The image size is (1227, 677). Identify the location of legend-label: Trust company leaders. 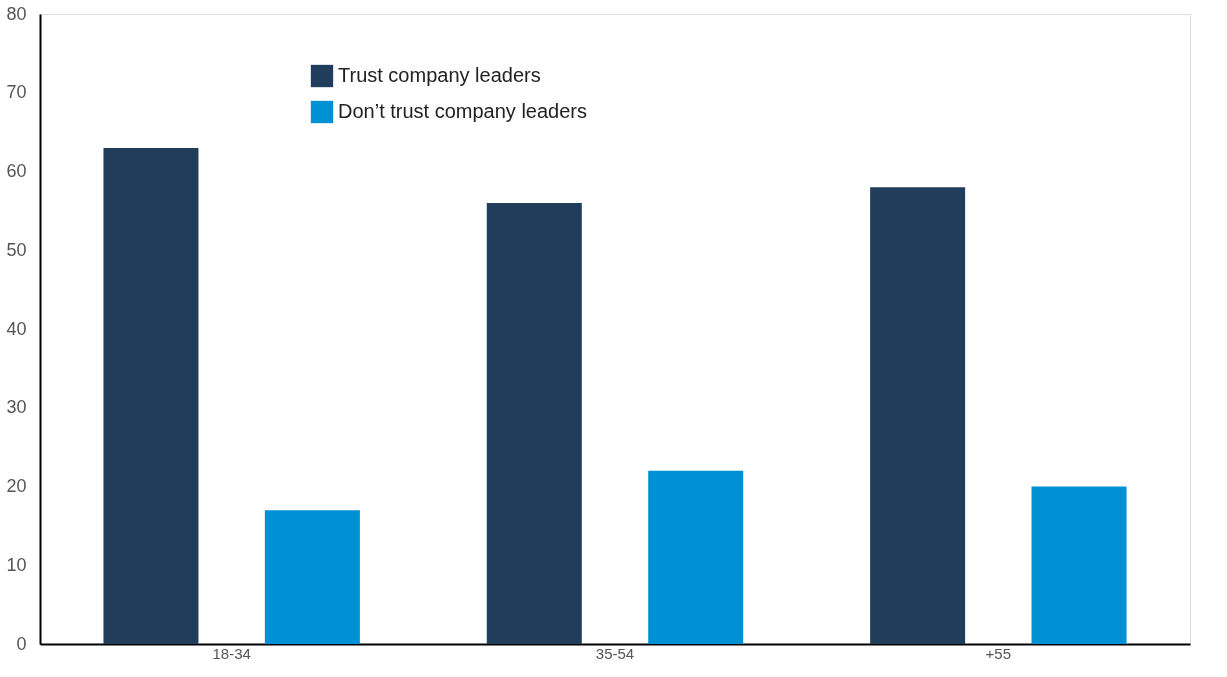
(439, 75).